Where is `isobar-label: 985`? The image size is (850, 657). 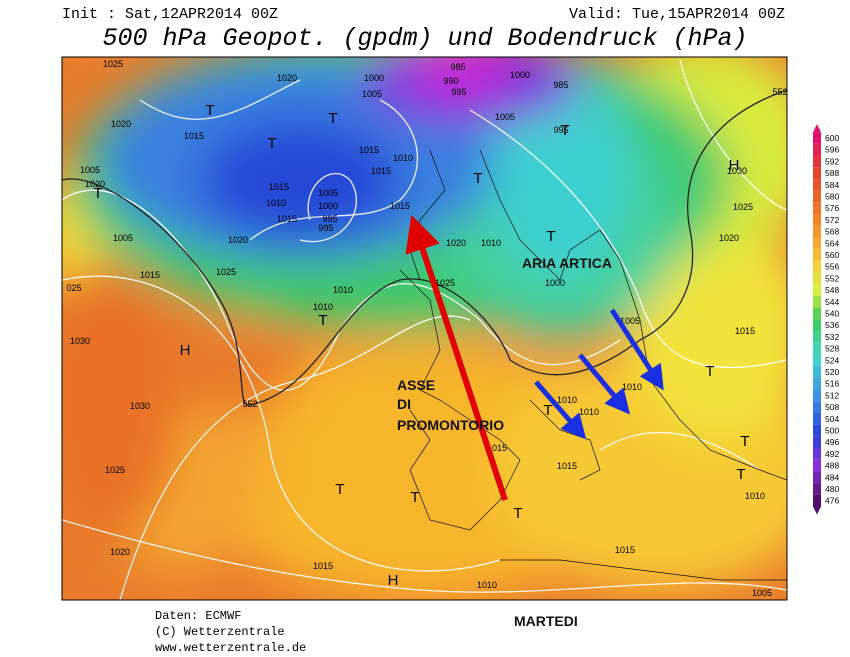
isobar-label: 985 is located at coordinates (560, 85).